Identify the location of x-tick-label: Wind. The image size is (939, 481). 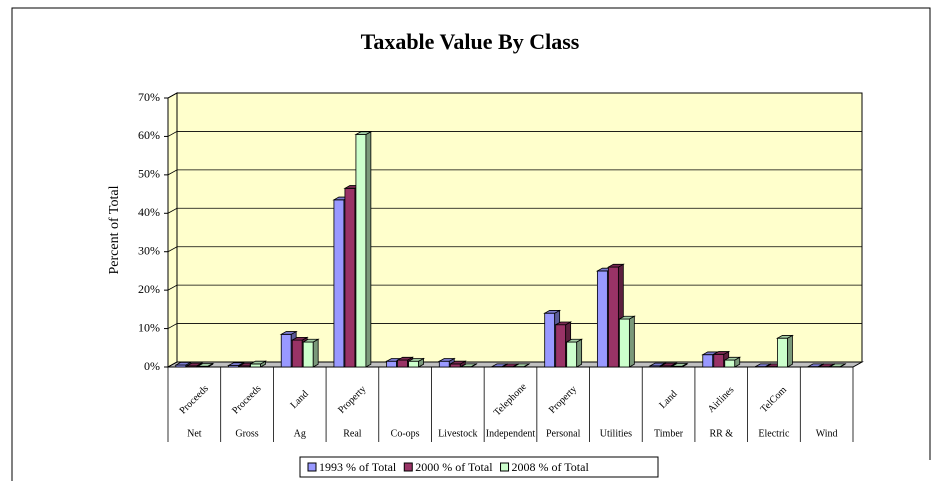
(827, 433).